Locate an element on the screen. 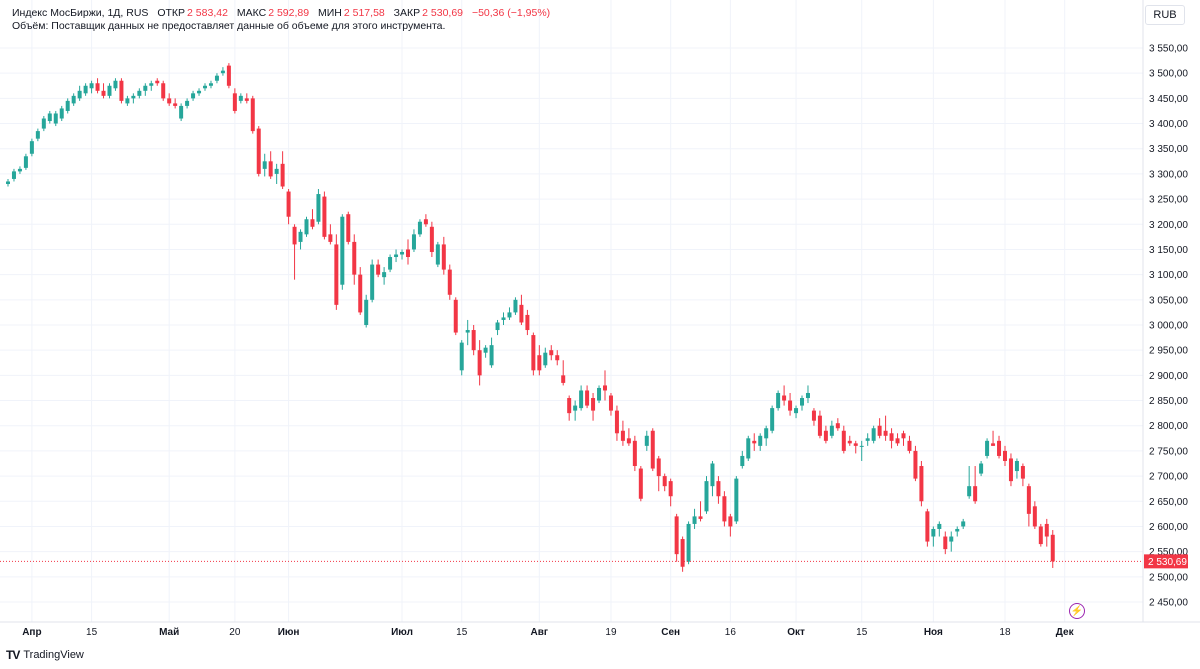 The height and width of the screenshot is (669, 1200). y-tick-label: 3 400,00 is located at coordinates (1168, 124).